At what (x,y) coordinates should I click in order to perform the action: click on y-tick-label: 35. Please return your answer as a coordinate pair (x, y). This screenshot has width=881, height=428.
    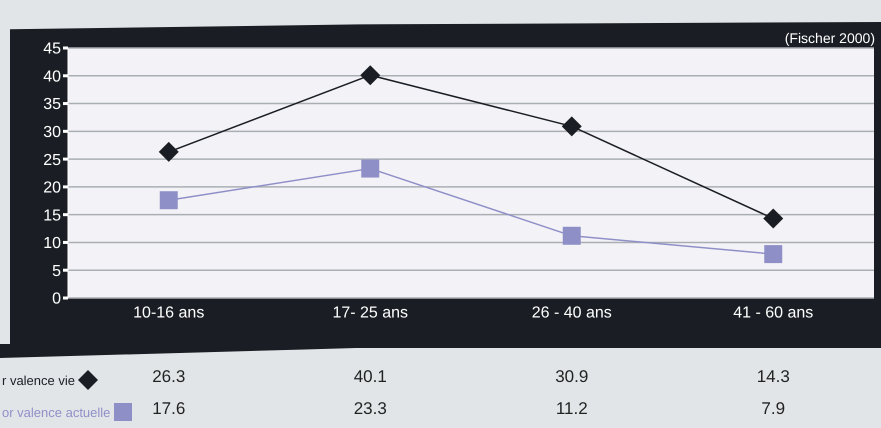
    Looking at the image, I should click on (52, 105).